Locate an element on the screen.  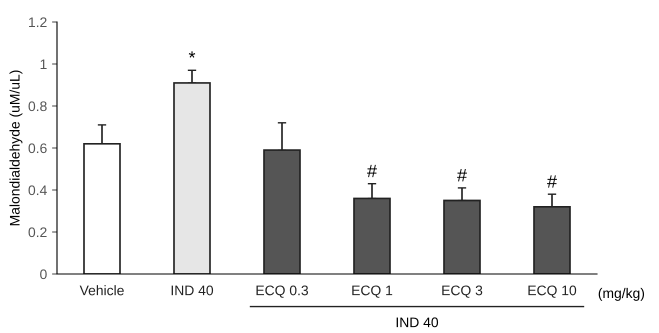
y-tick-label: 0 is located at coordinates (43, 274).